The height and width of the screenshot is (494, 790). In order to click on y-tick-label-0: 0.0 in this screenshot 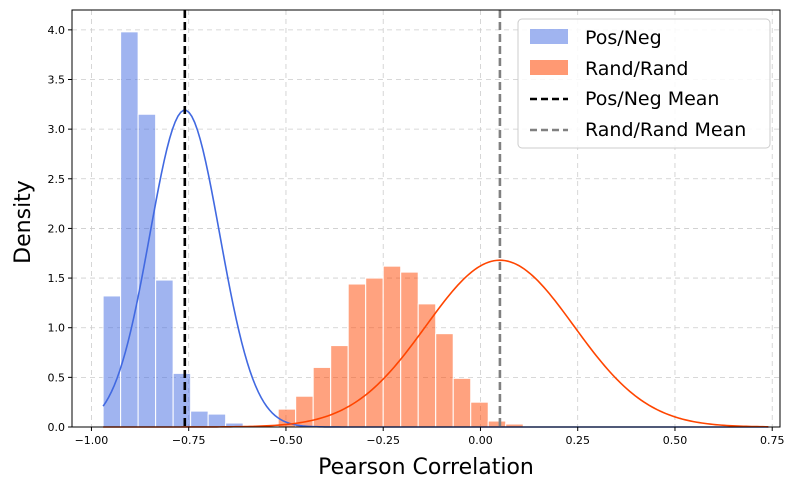, I will do `click(57, 427)`.